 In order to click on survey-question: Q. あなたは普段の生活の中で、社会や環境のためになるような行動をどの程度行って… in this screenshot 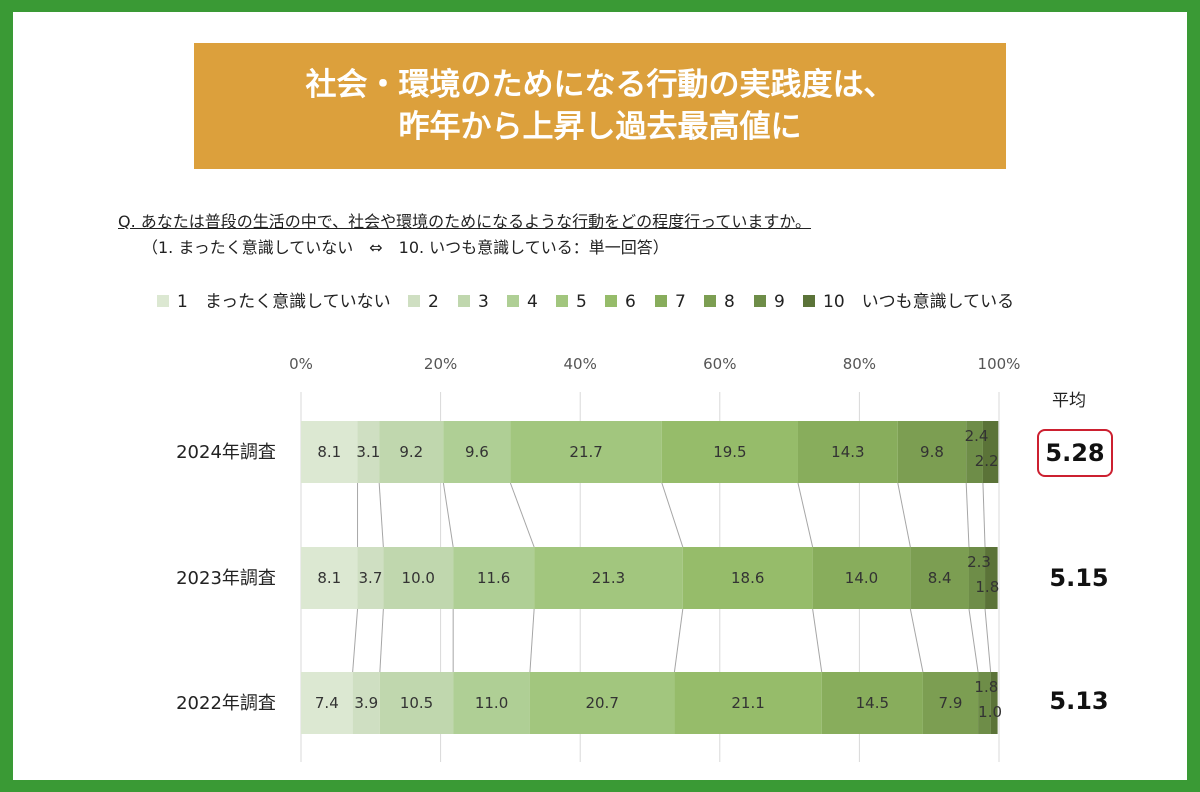, I will do `click(465, 221)`.